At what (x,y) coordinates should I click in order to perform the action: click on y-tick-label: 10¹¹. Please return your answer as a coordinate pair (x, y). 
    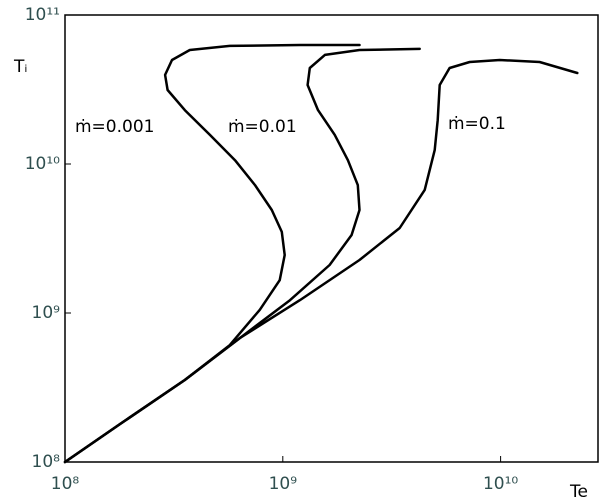
    Looking at the image, I should click on (42, 15).